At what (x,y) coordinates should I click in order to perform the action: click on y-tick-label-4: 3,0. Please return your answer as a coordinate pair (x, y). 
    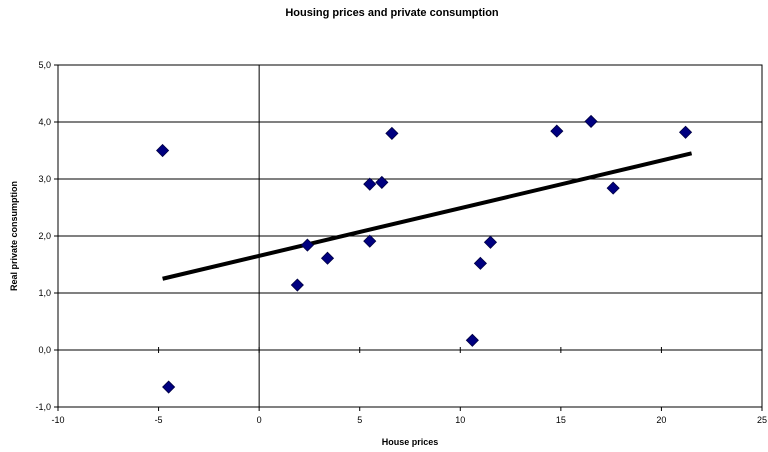
    Looking at the image, I should click on (44, 179).